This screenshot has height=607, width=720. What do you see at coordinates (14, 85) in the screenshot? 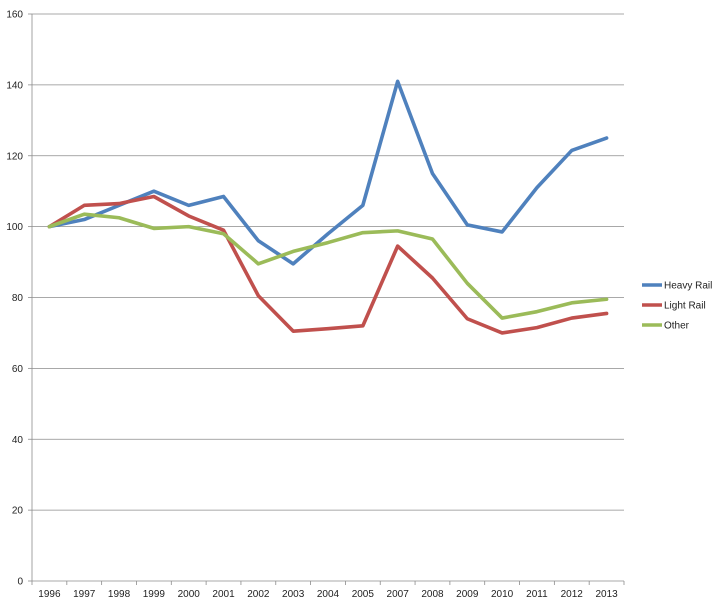
I see `y-tick-label: 140` at bounding box center [14, 85].